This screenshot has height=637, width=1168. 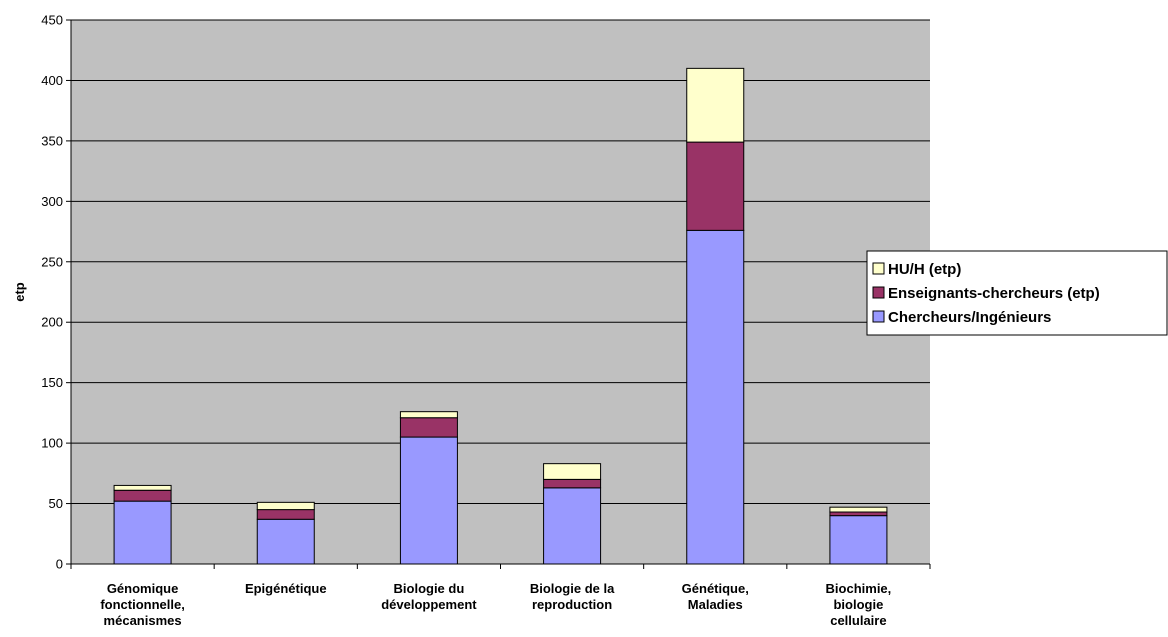 What do you see at coordinates (52, 322) in the screenshot?
I see `y-tick-label: 200` at bounding box center [52, 322].